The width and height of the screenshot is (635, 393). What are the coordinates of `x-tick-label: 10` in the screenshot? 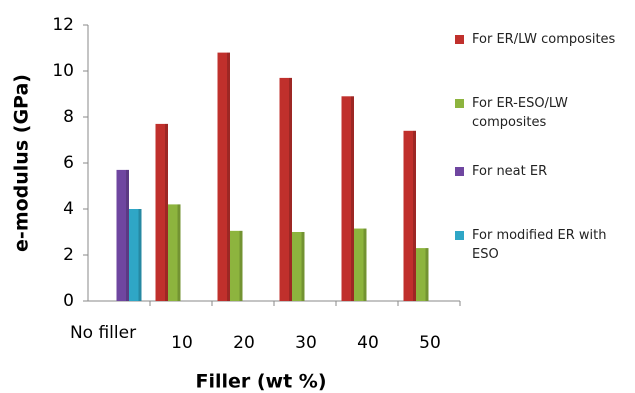 It's located at (182, 343).